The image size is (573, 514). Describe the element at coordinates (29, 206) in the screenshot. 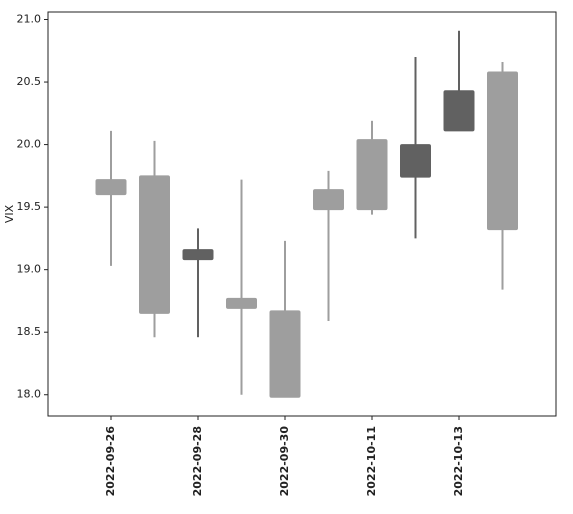

I see `y-tick-label: 19.5` at that location.